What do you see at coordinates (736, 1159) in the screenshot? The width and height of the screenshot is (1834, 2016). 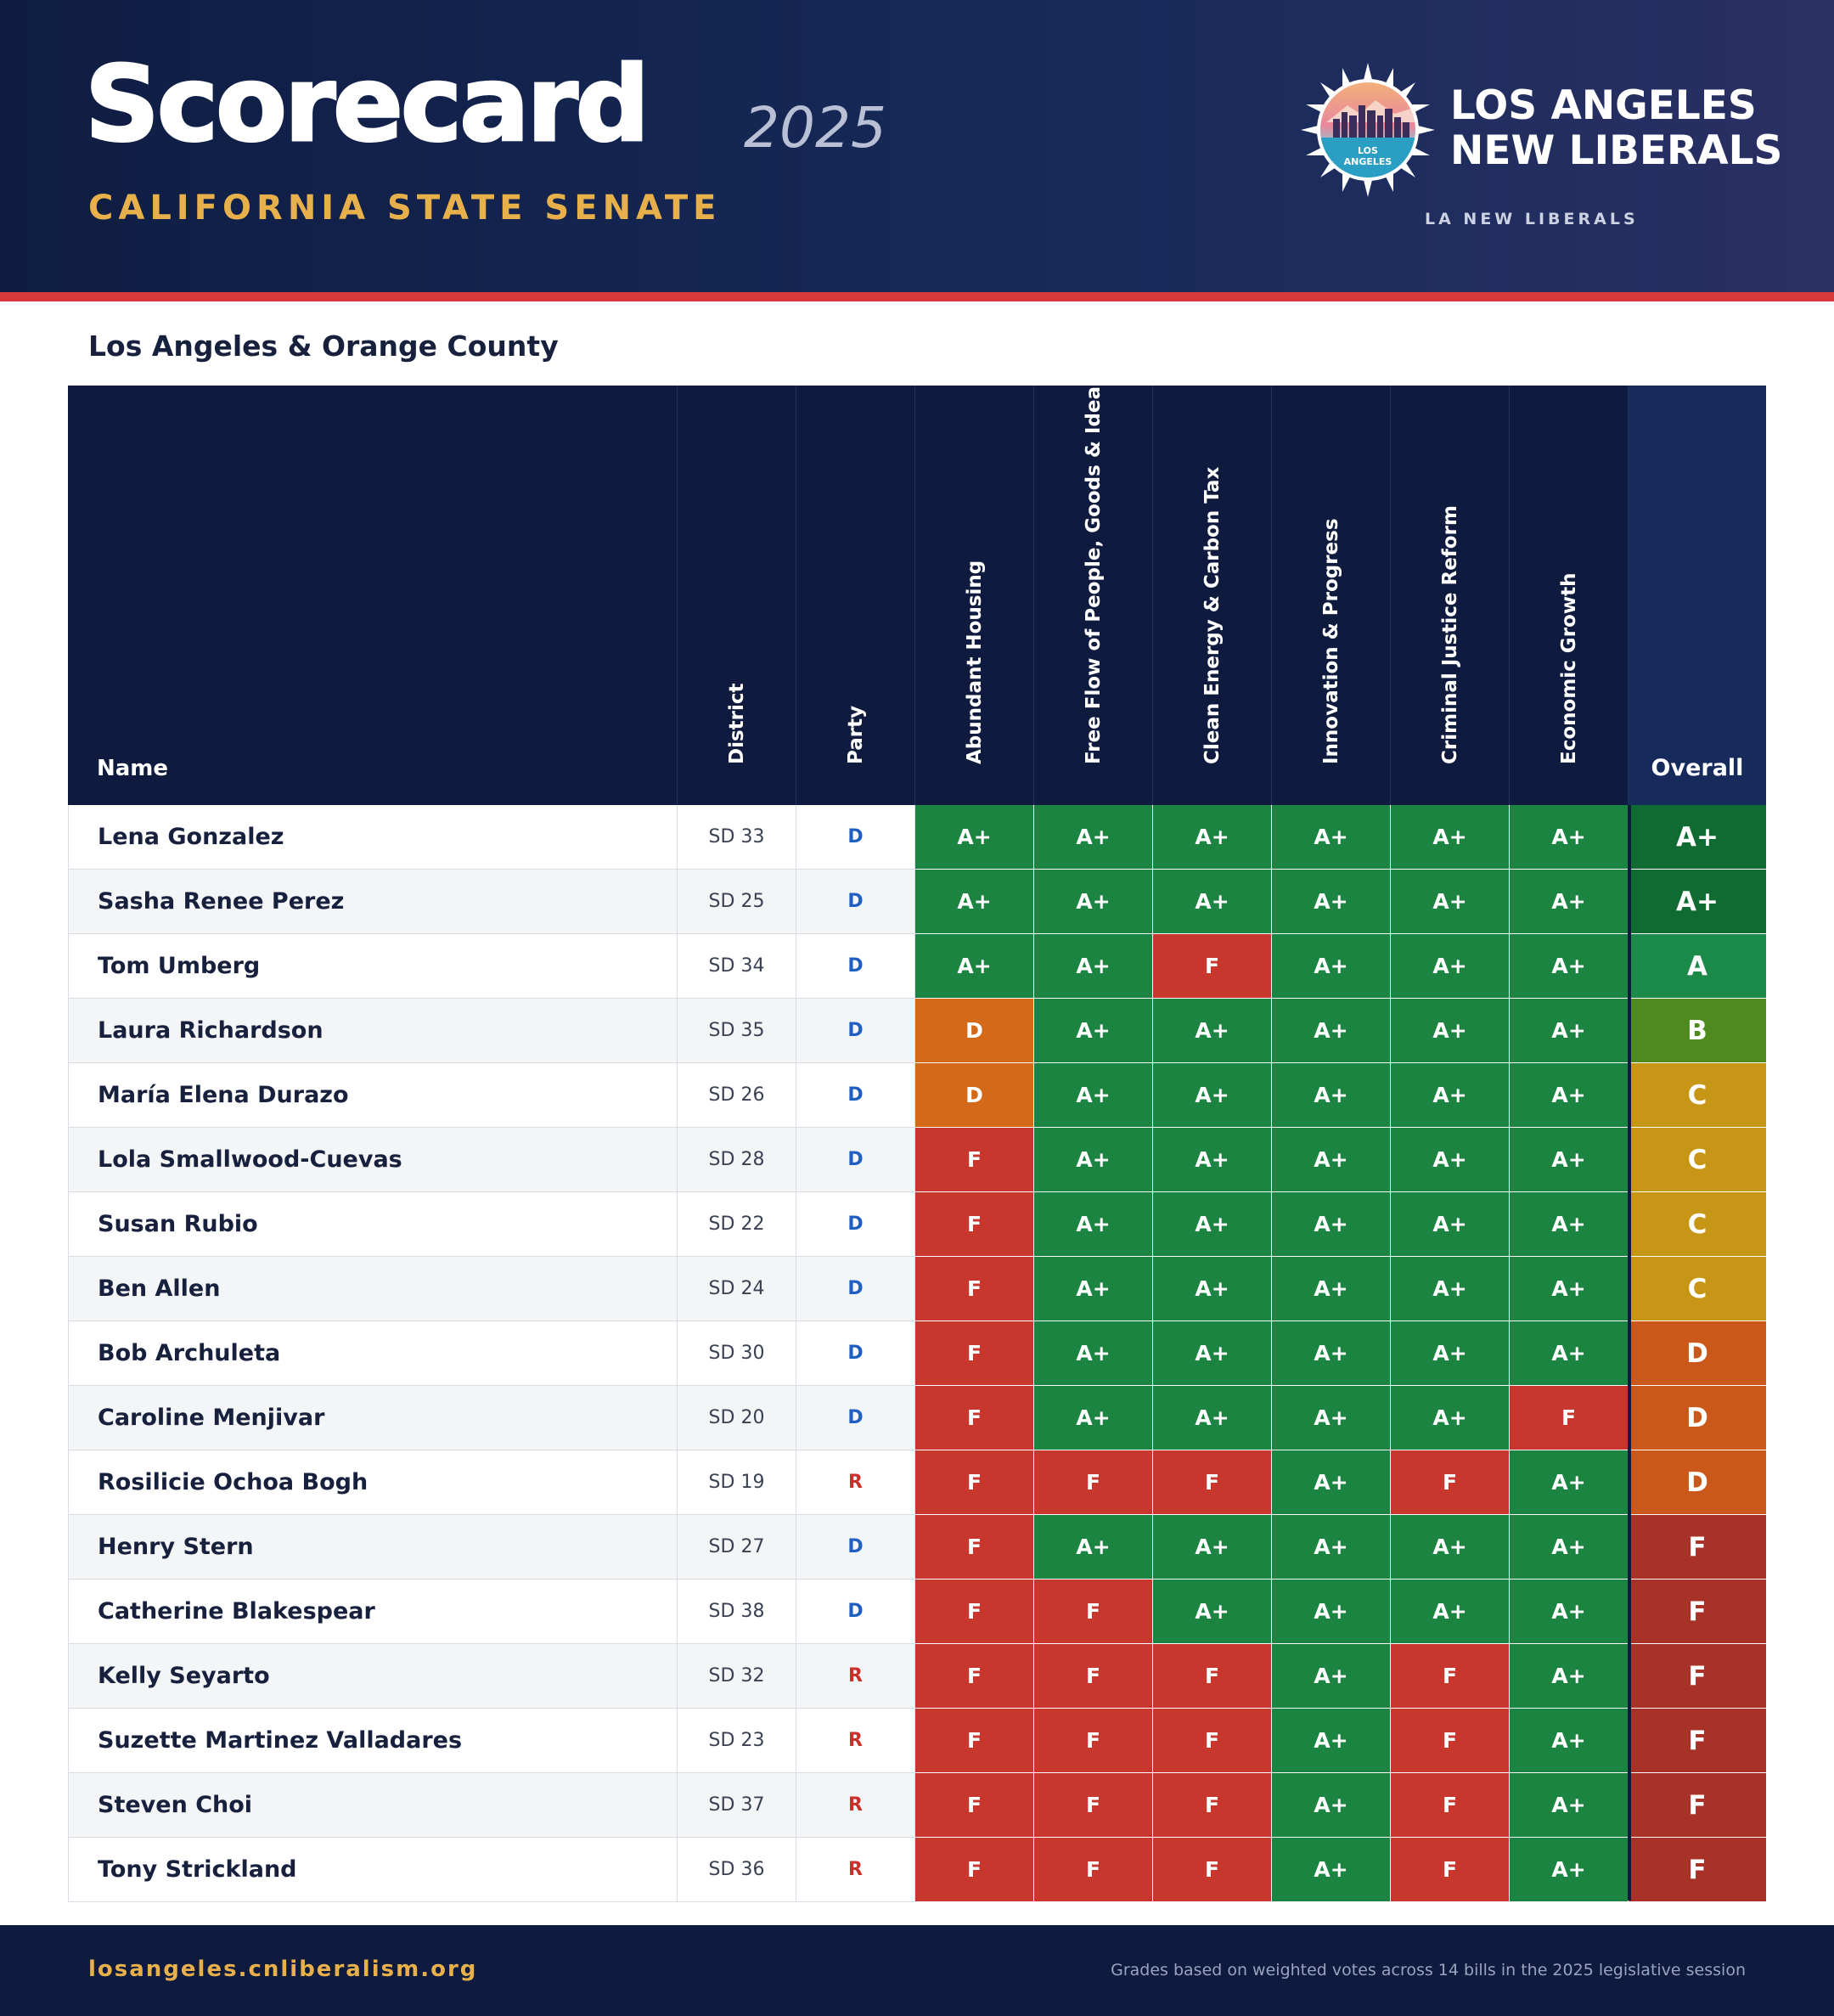 I see `district-value: SD 28` at bounding box center [736, 1159].